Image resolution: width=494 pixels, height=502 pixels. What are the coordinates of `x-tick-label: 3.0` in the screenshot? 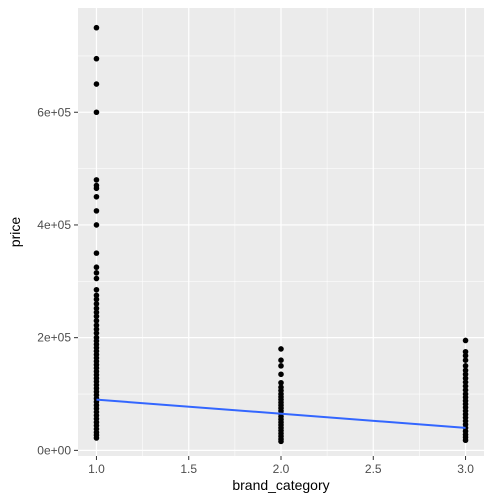 It's located at (465, 469).